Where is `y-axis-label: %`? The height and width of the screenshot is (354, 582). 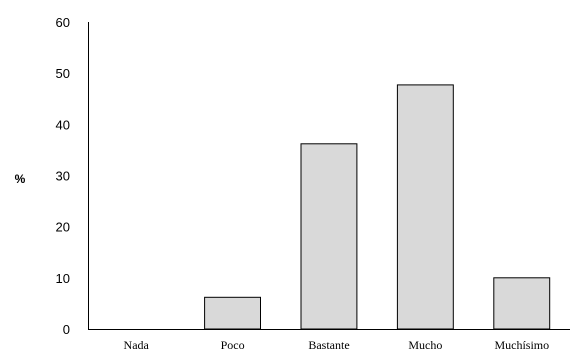 y-axis-label: % is located at coordinates (20, 179).